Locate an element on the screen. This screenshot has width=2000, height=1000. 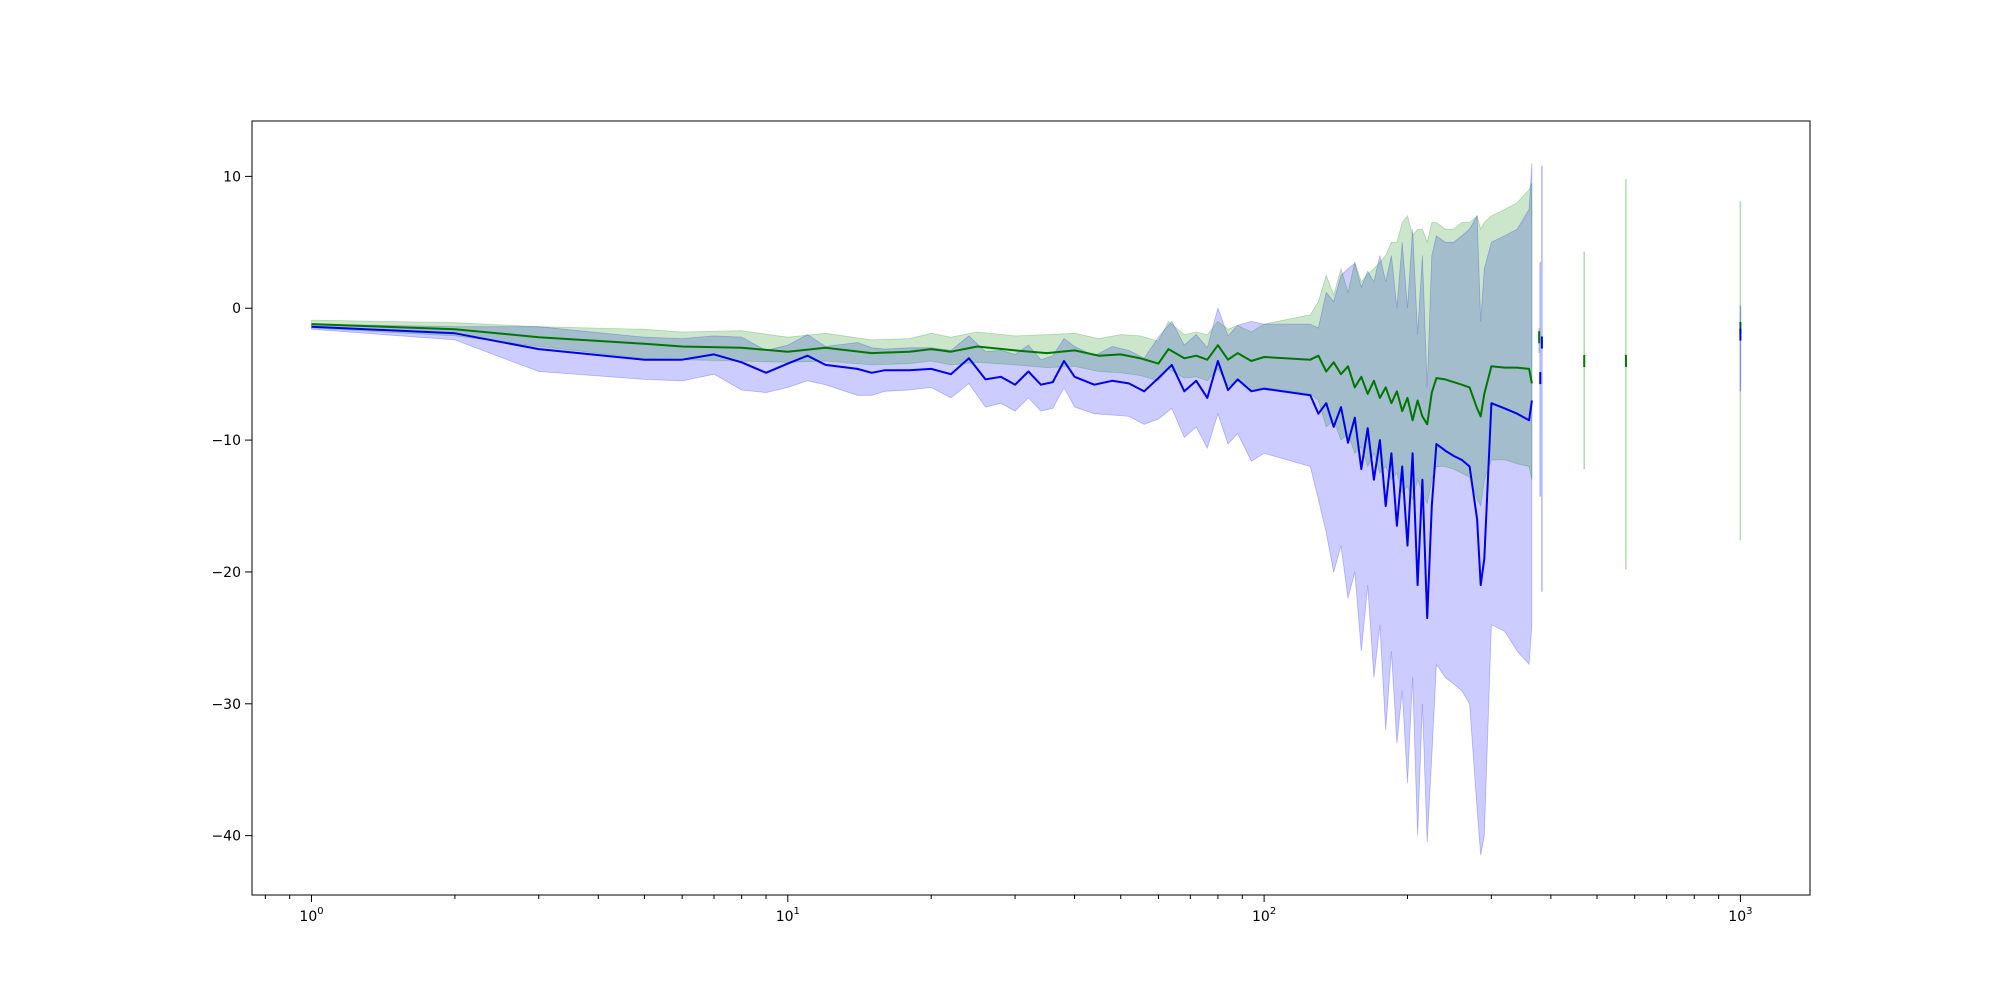
y-tick-label: −10 is located at coordinates (226, 441).